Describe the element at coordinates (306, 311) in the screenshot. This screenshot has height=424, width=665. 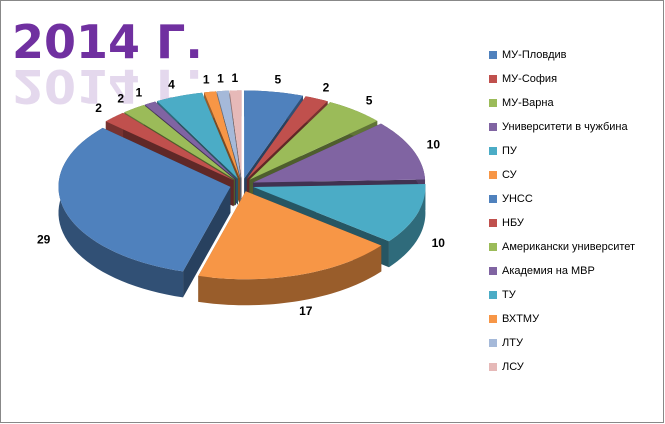
I see `data-label: 17` at that location.